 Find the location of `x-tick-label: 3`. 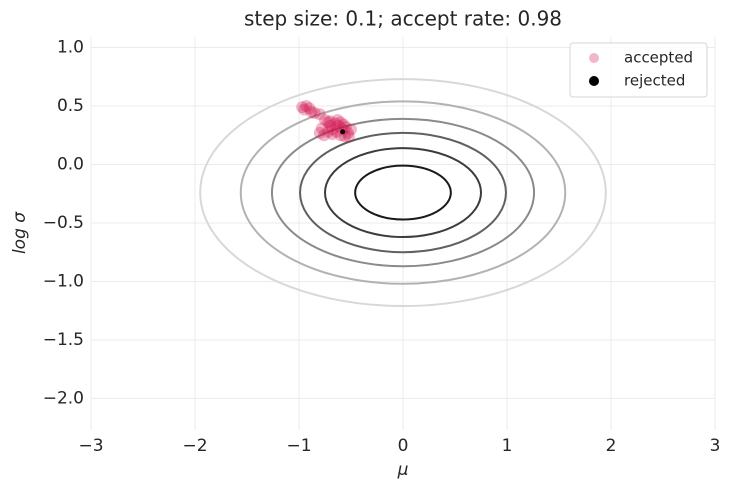

x-tick-label: 3 is located at coordinates (715, 446).